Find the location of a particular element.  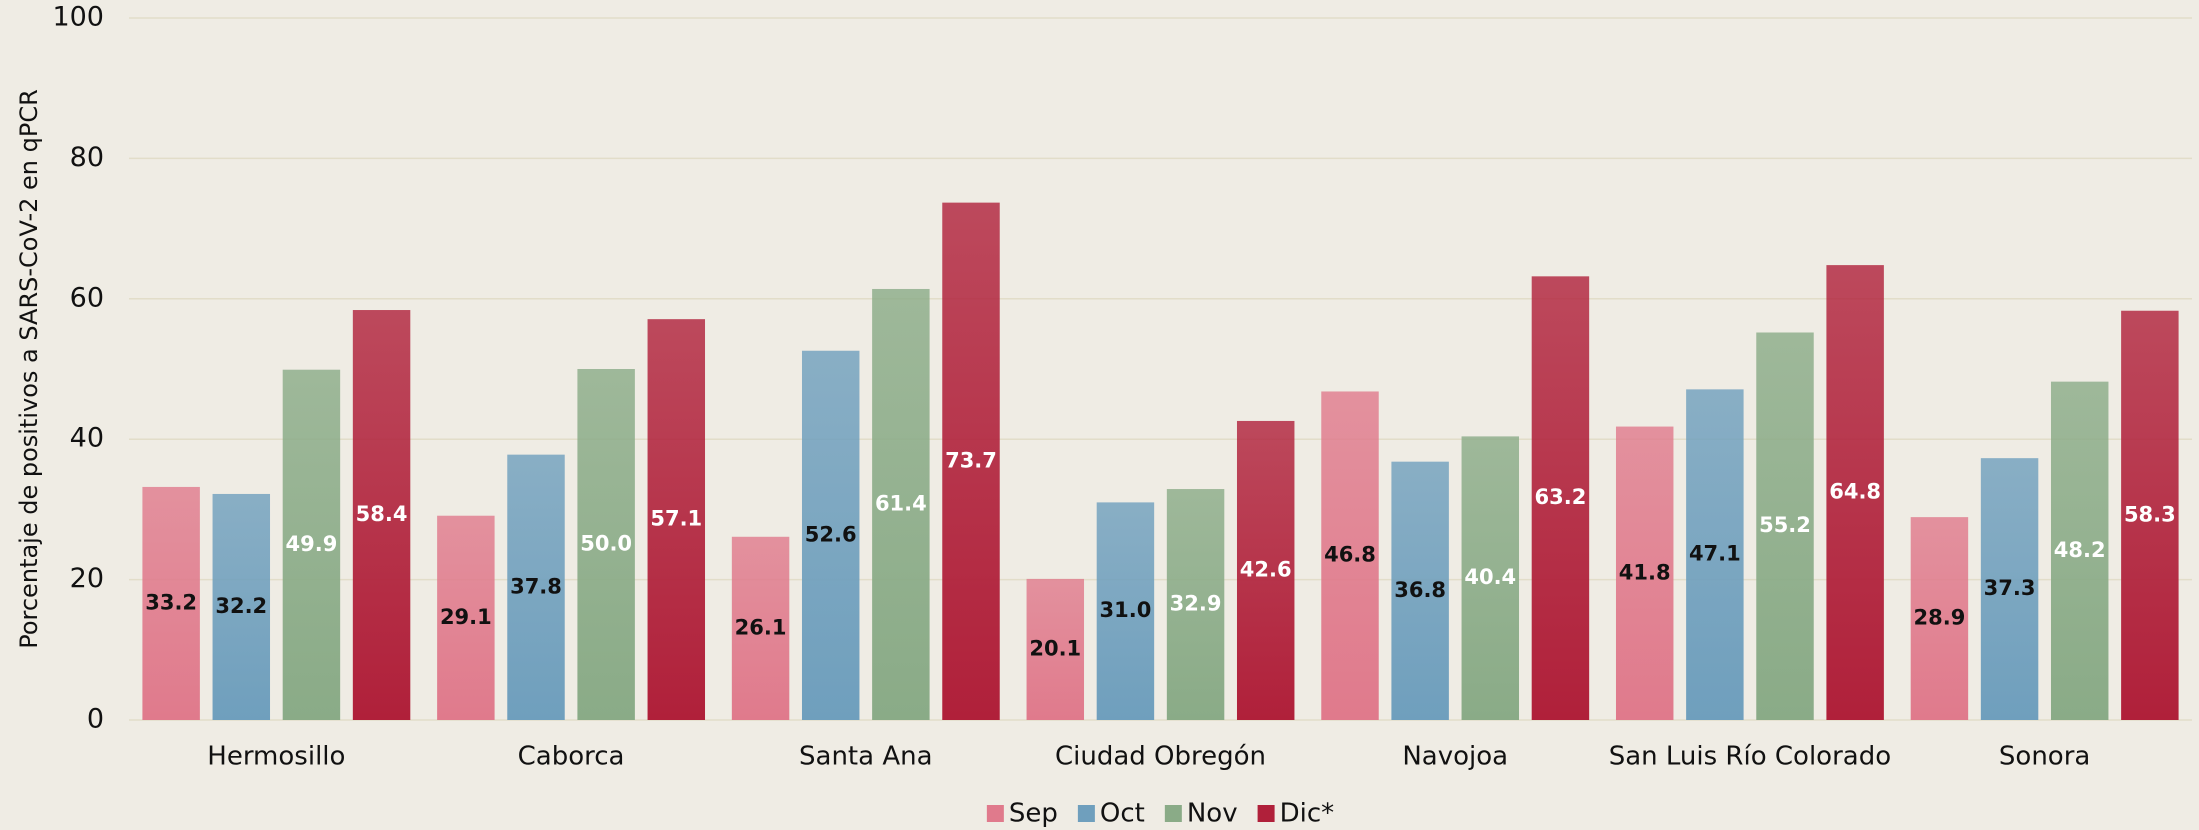

value-label: 26.1 is located at coordinates (761, 627).